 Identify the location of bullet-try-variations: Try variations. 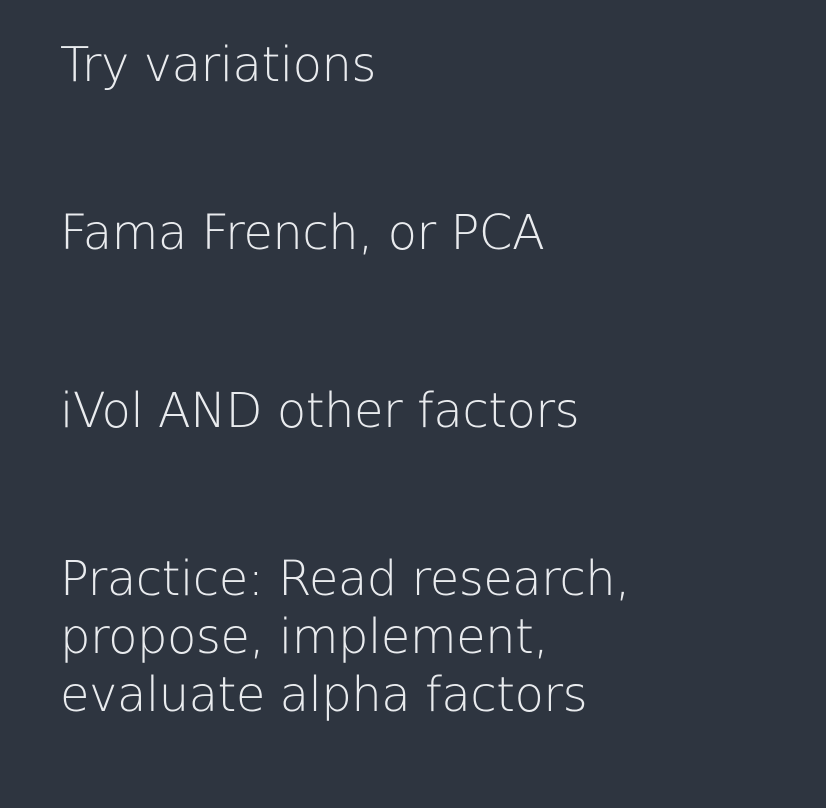
(218, 65).